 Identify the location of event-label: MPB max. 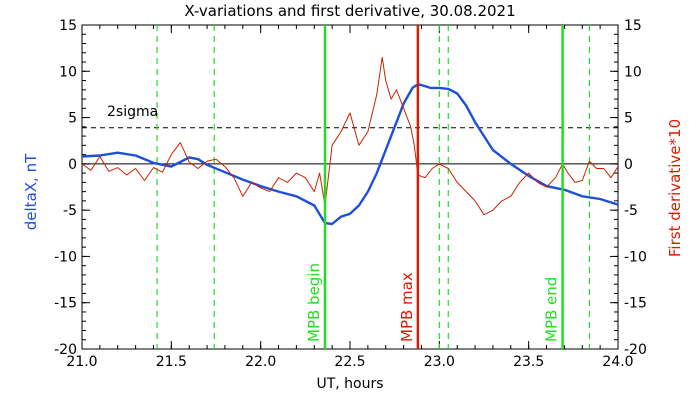
(407, 307).